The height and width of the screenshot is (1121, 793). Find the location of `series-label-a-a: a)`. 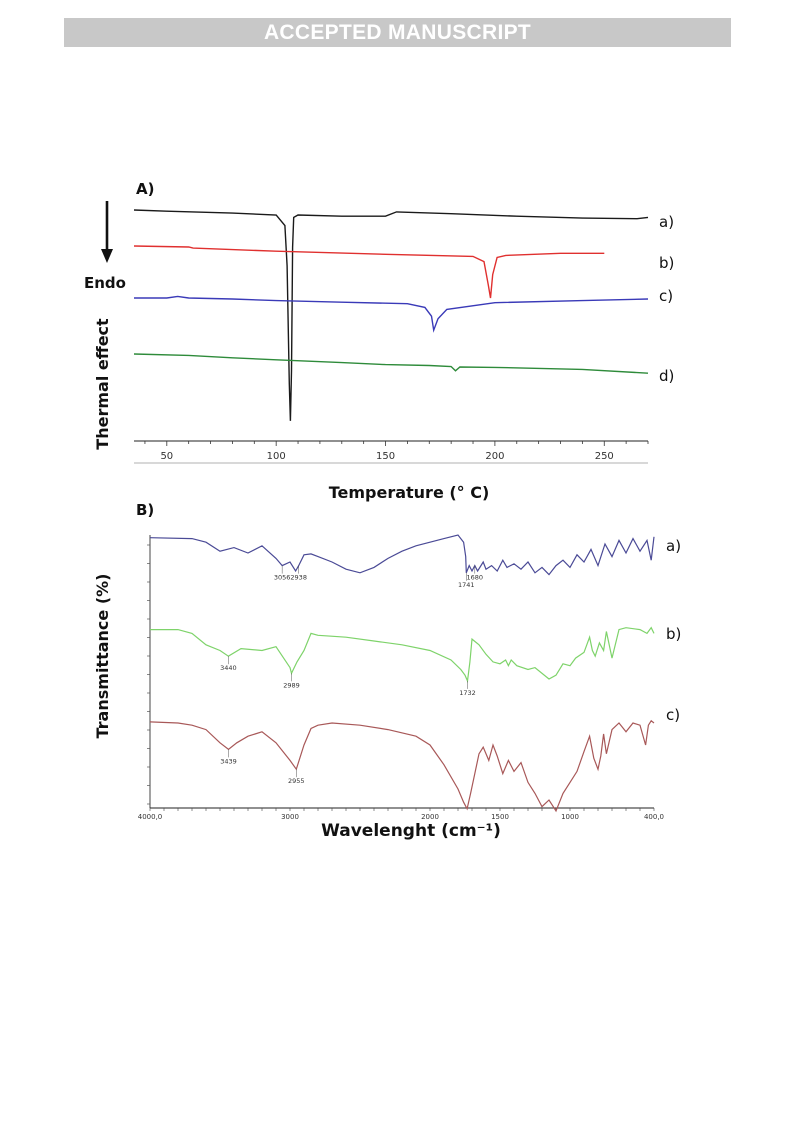

series-label-a-a: a) is located at coordinates (666, 222).